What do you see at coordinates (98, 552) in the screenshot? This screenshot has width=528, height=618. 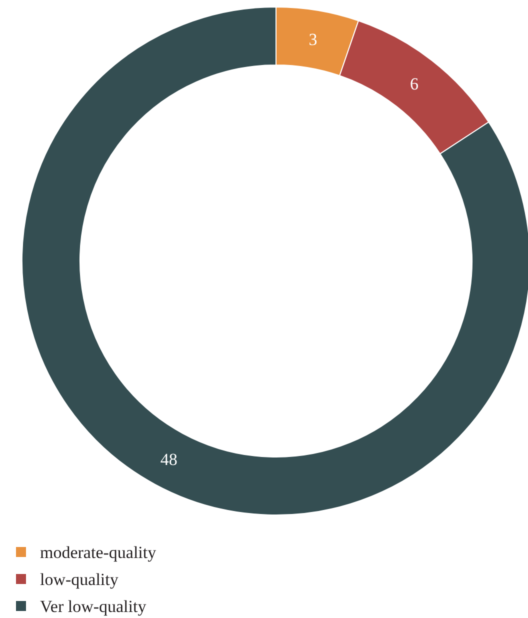 I see `legend-label: moderate-quality` at bounding box center [98, 552].